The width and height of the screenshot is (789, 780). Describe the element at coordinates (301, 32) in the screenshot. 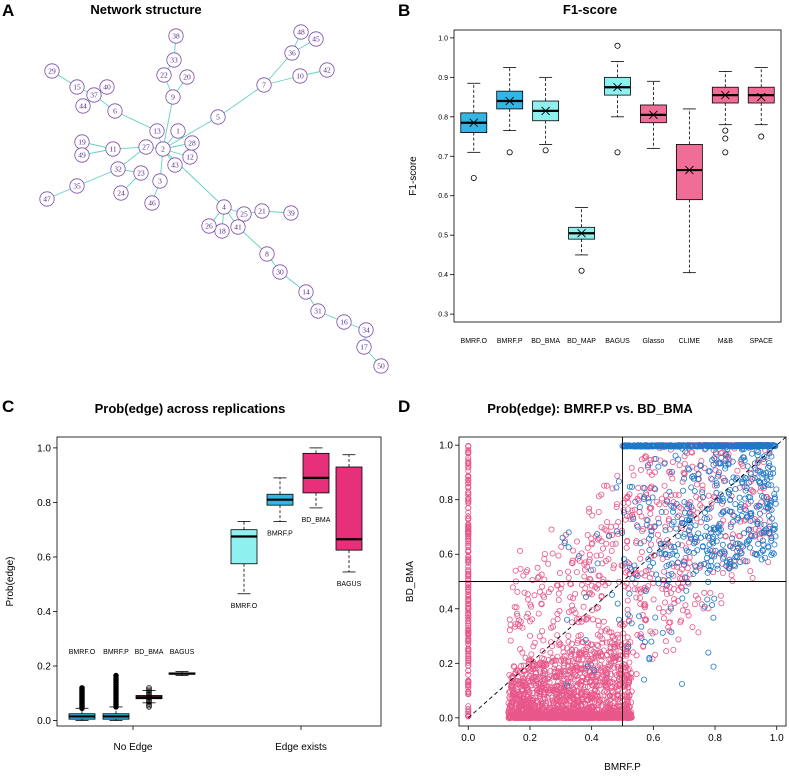

I see `network-node-label: 48` at that location.